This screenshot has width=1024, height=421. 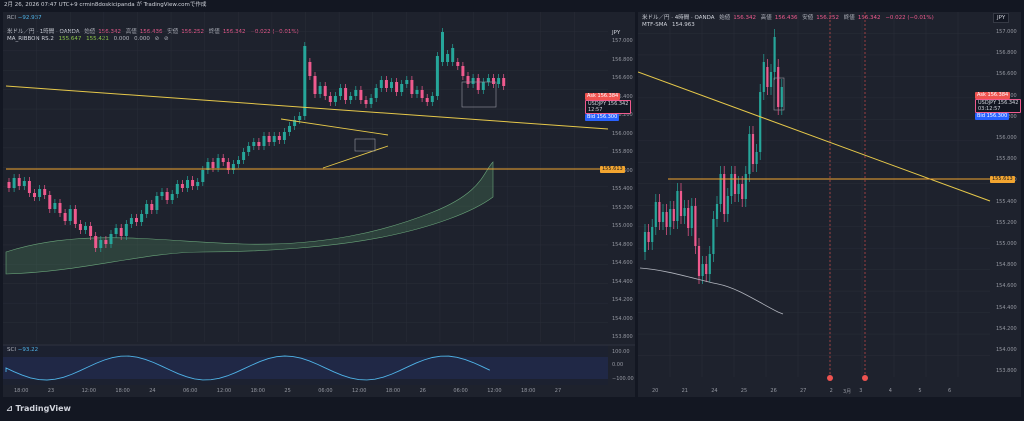 What do you see at coordinates (51, 391) in the screenshot?
I see `time-tick-label: 23` at bounding box center [51, 391].